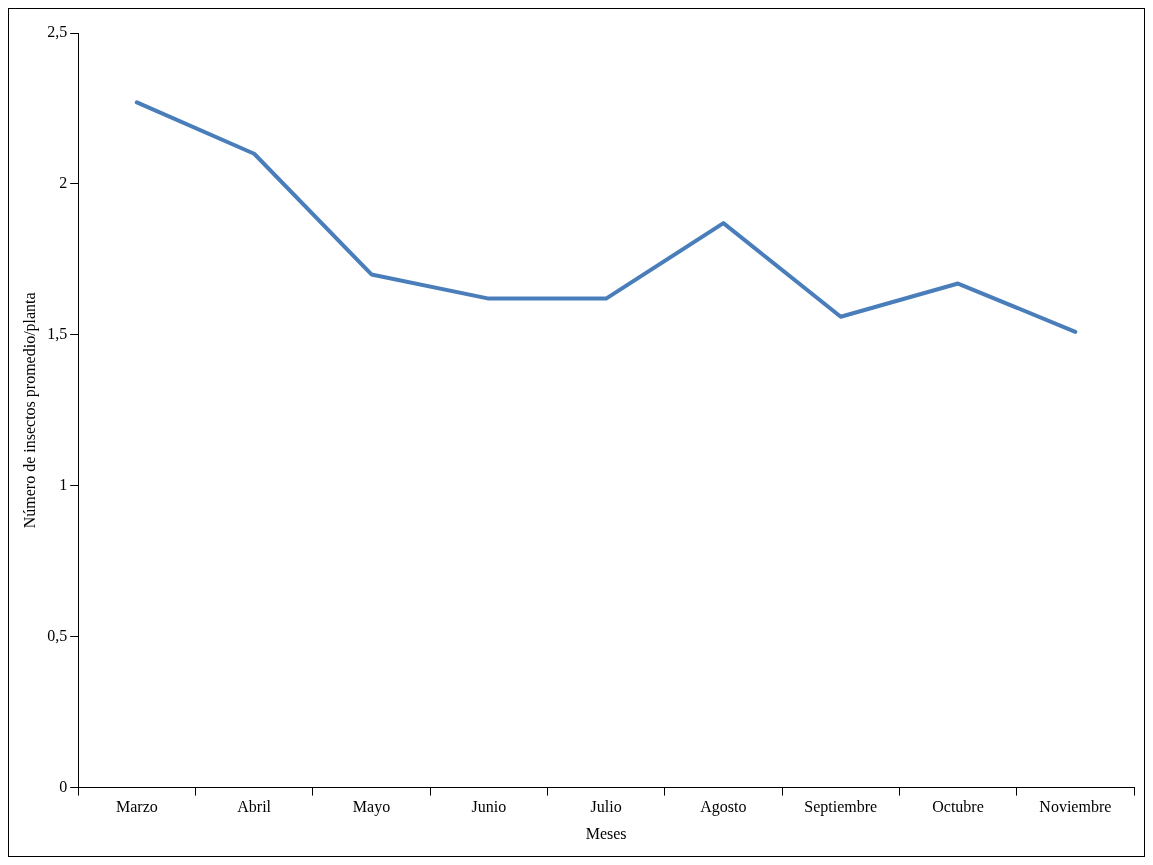 This screenshot has height=865, width=1153. Describe the element at coordinates (371, 807) in the screenshot. I see `x-tick-label: Mayo` at that location.